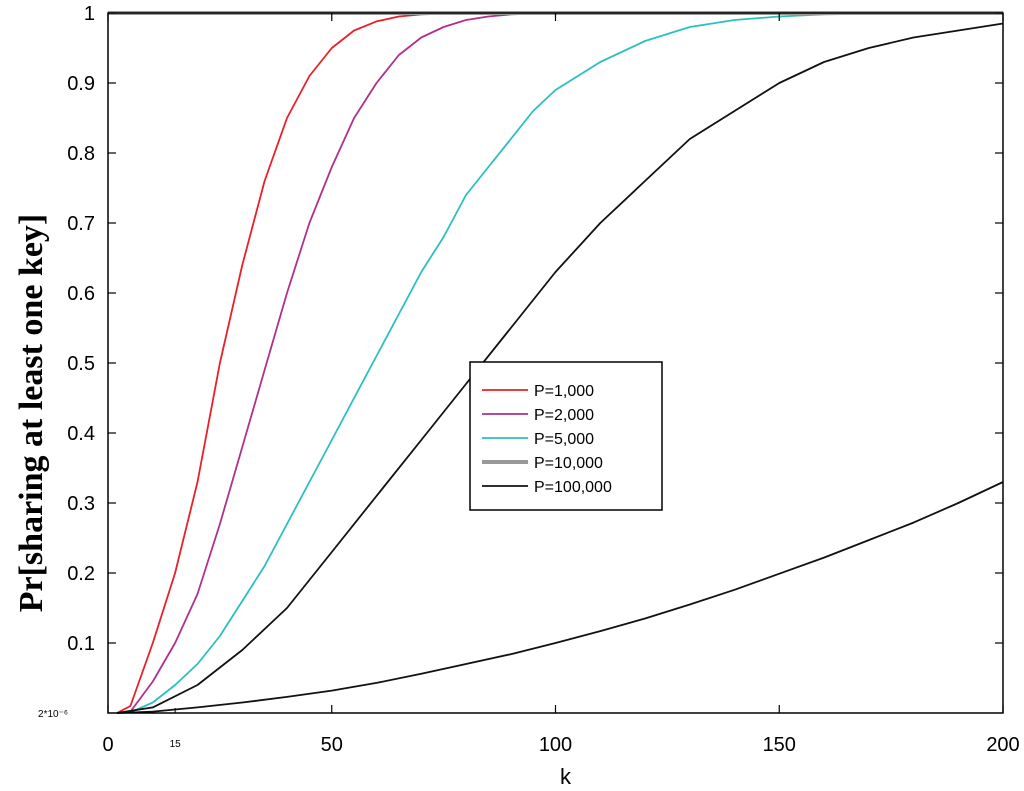 The image size is (1024, 791). What do you see at coordinates (89, 14) in the screenshot?
I see `y-tick-label: 1` at bounding box center [89, 14].